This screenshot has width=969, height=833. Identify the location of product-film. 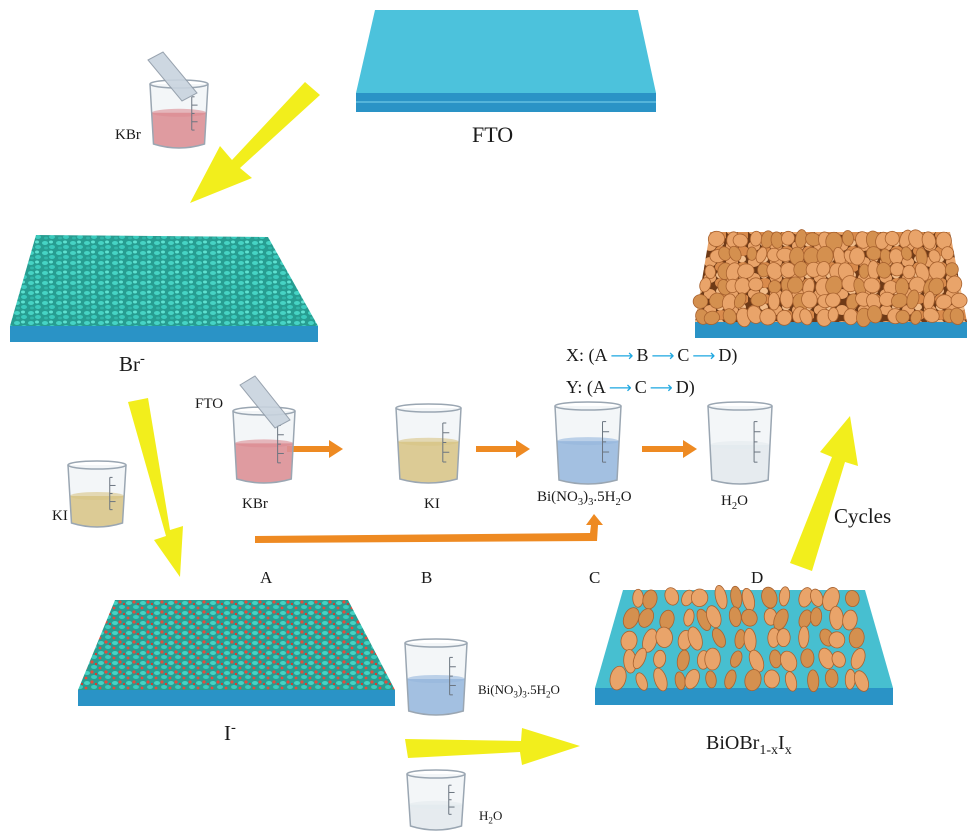
(744, 645).